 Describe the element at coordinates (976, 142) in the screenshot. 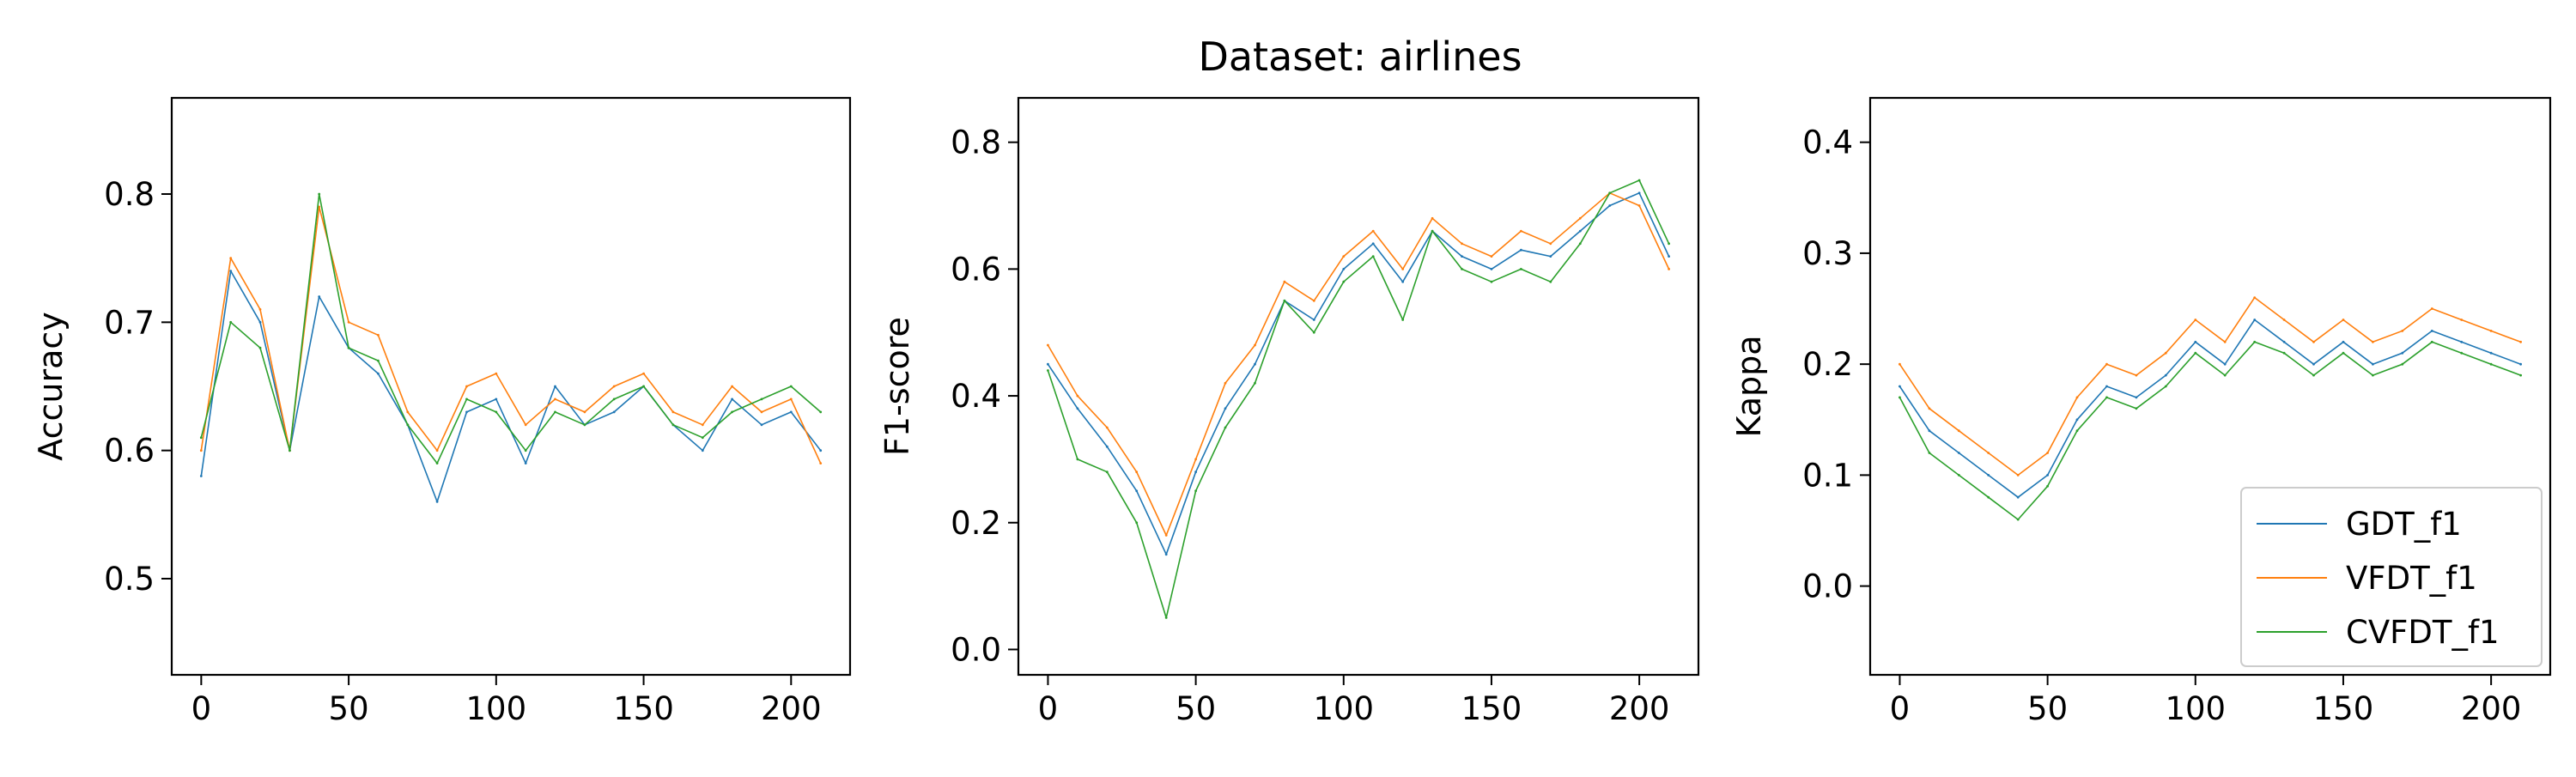

I see `y-tick-label: 0.8` at that location.